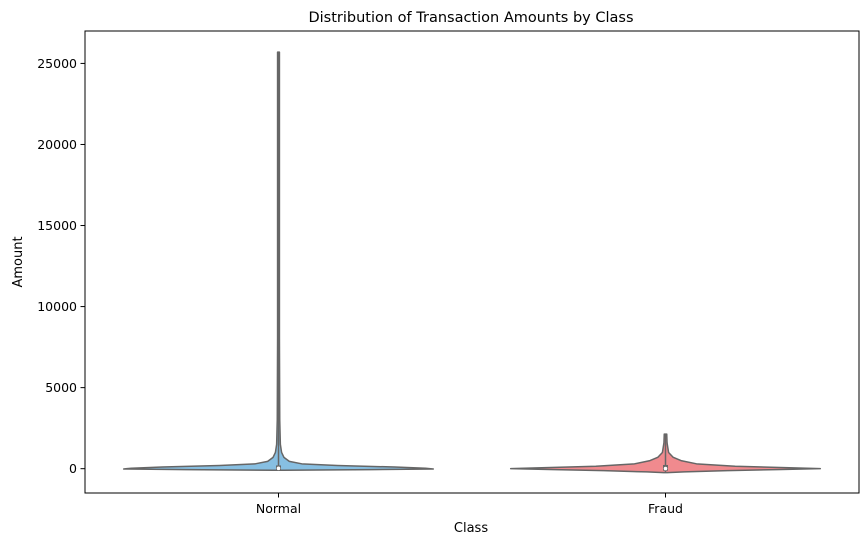  Describe the element at coordinates (57, 63) in the screenshot. I see `y-tick-label: 25000` at that location.